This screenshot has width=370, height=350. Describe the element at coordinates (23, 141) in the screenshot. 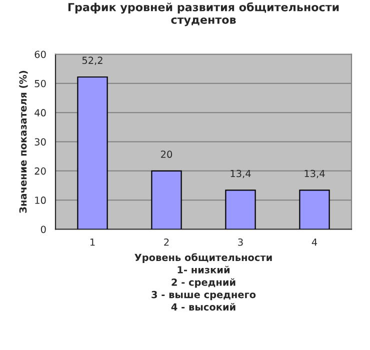

I see `y-axis-title: Значение показателя (%)` at that location.